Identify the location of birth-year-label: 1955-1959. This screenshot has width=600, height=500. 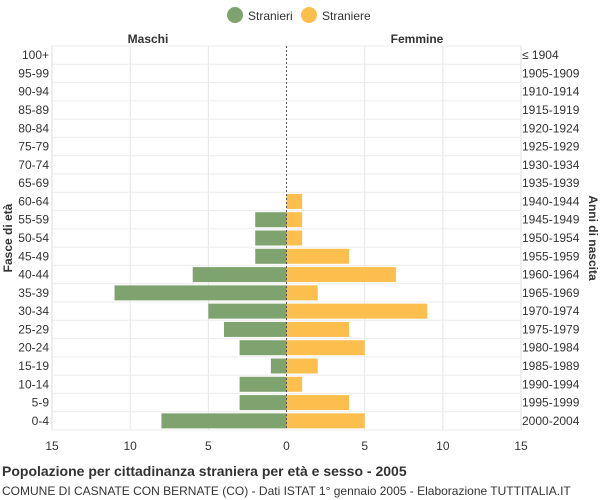
(551, 256).